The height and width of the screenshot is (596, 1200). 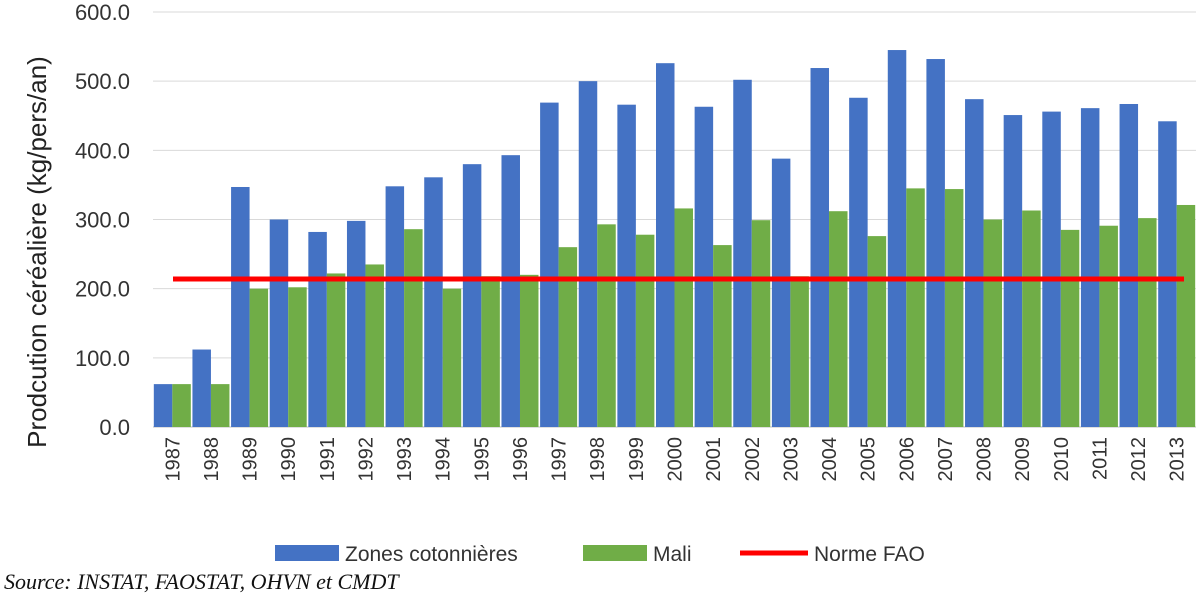 I want to click on x-tick-label: 2011, so click(x=1100, y=458).